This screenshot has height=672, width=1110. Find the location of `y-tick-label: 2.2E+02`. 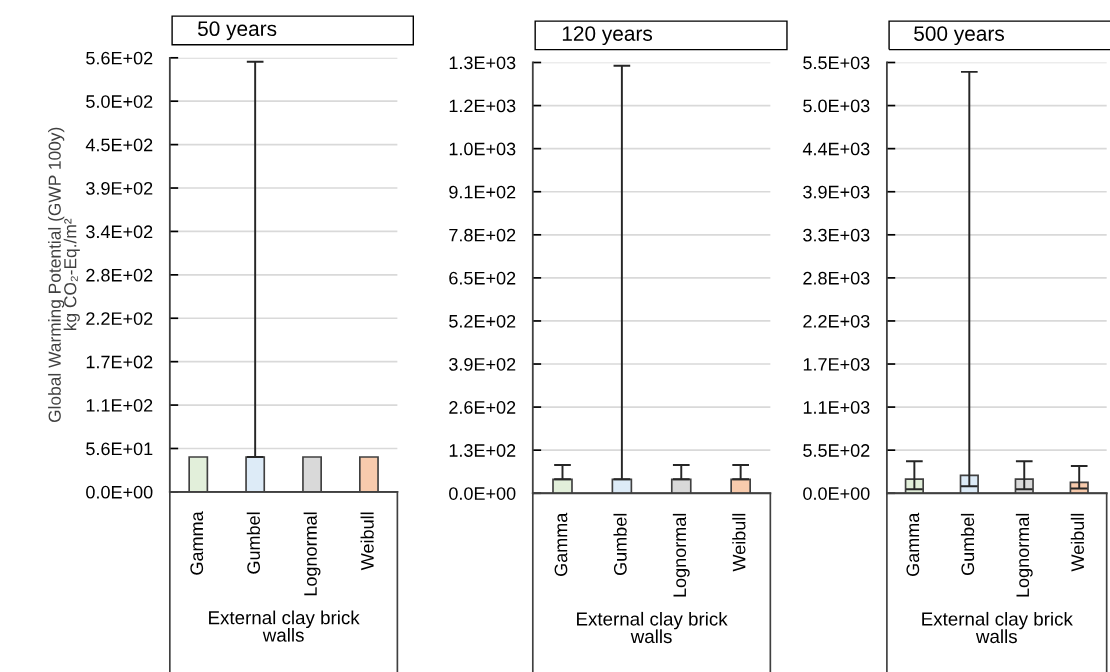

y-tick-label: 2.2E+02 is located at coordinates (119, 318).